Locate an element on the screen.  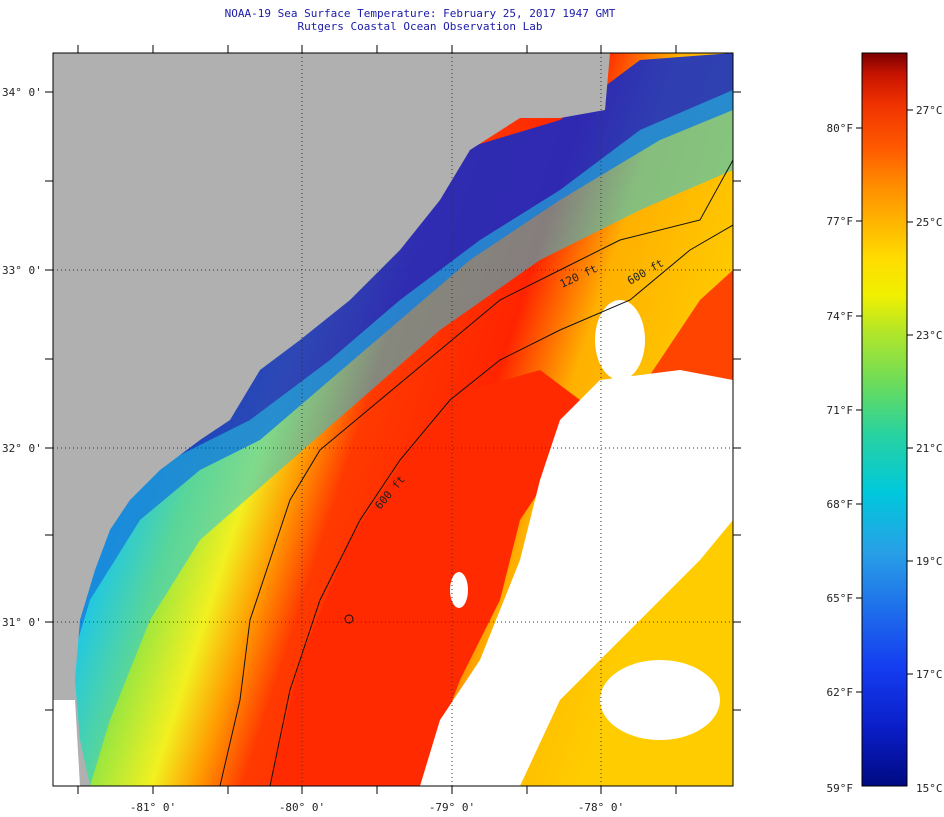
cloud-patch is located at coordinates (459, 590).